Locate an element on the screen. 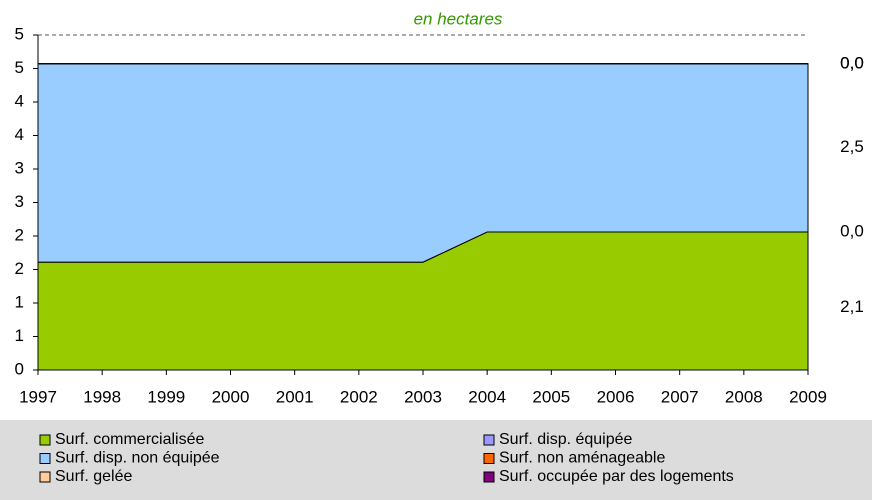 This screenshot has height=500, width=872. legend-label: Surf. commercialisée is located at coordinates (129, 439).